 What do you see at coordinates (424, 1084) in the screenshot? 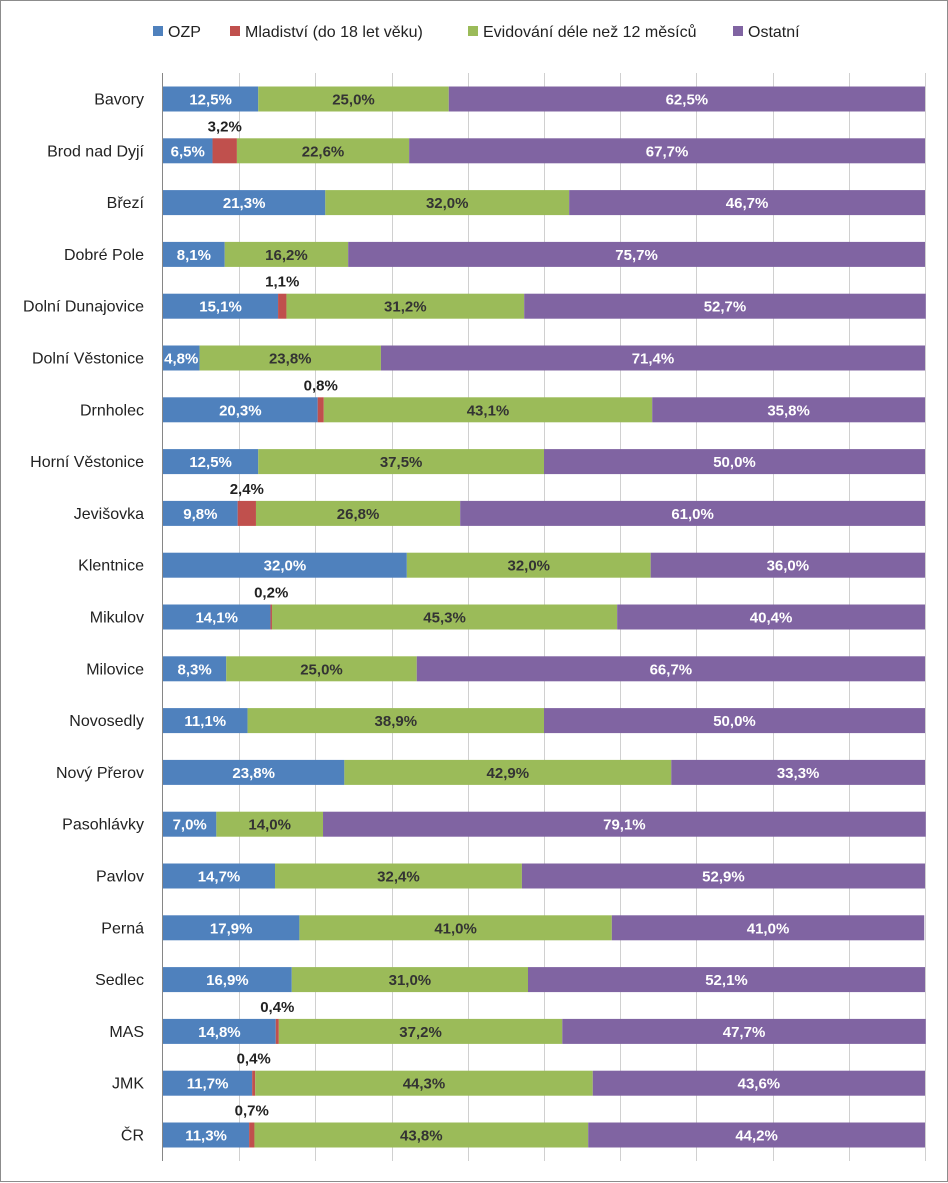
I see `data-label-evidovani-dele-nez-12-mesicu: 44,3%` at bounding box center [424, 1084].